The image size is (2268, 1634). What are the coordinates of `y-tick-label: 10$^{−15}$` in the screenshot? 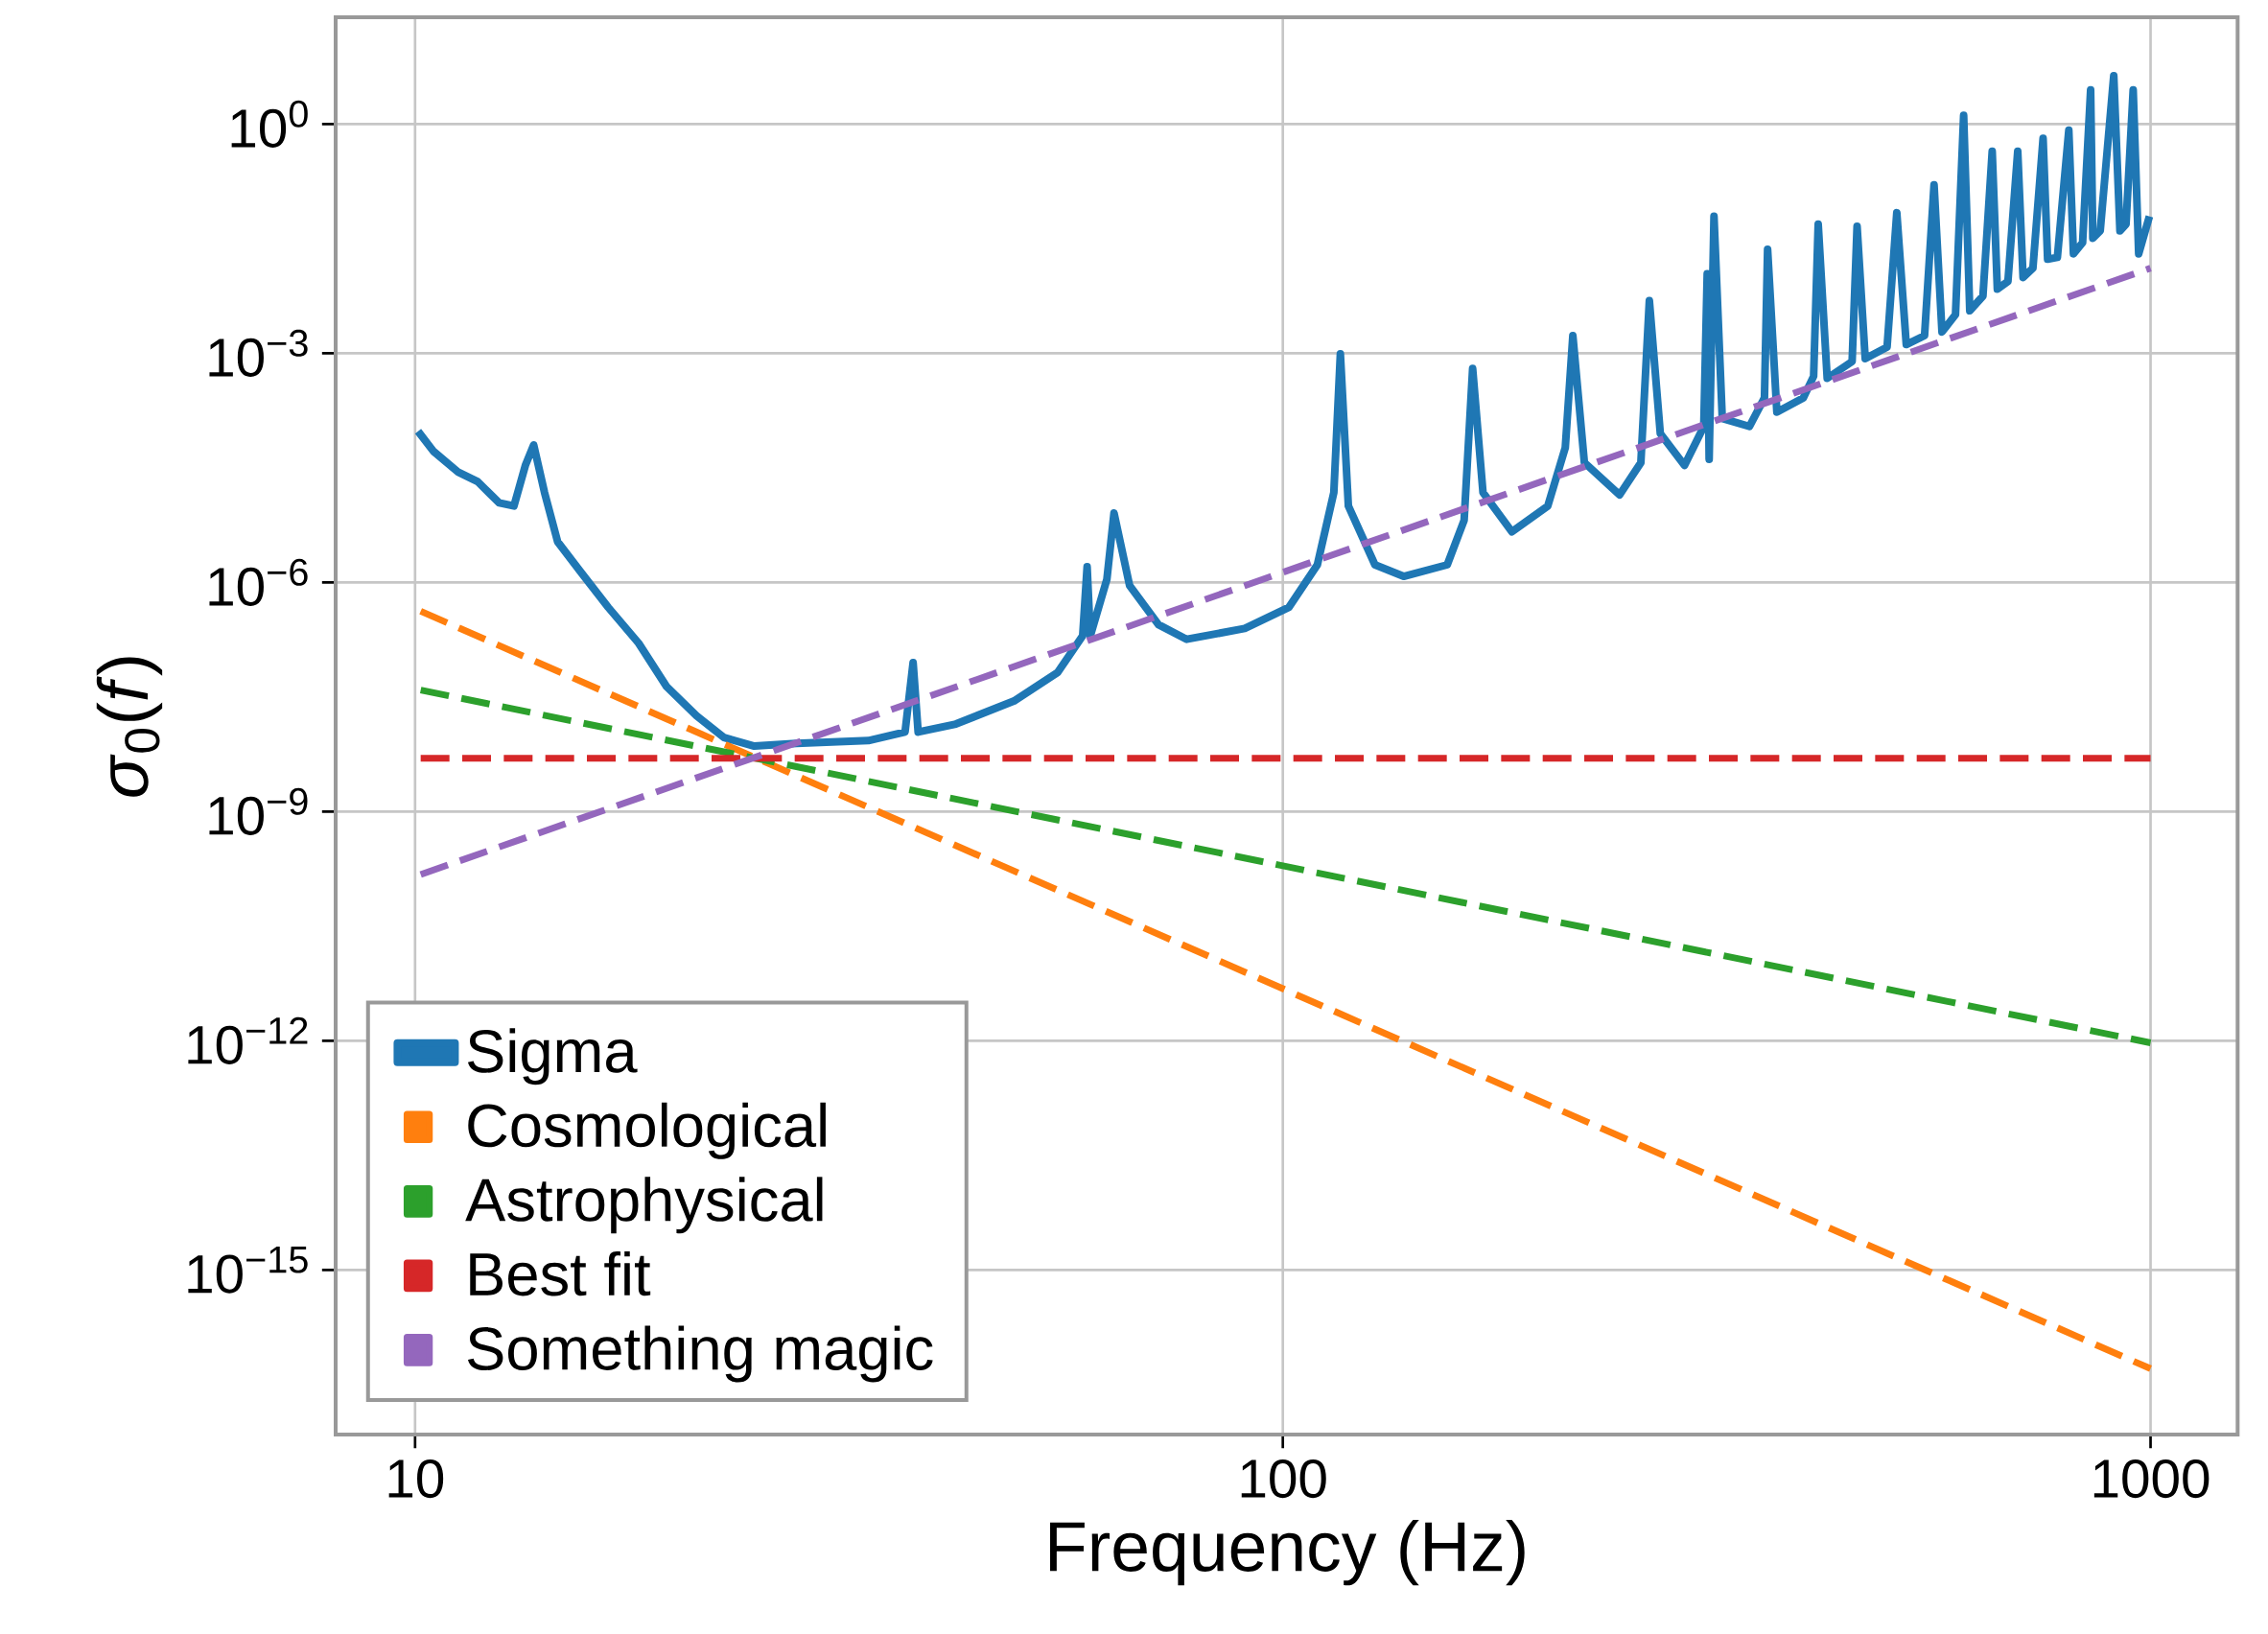 It's located at (248, 1270).